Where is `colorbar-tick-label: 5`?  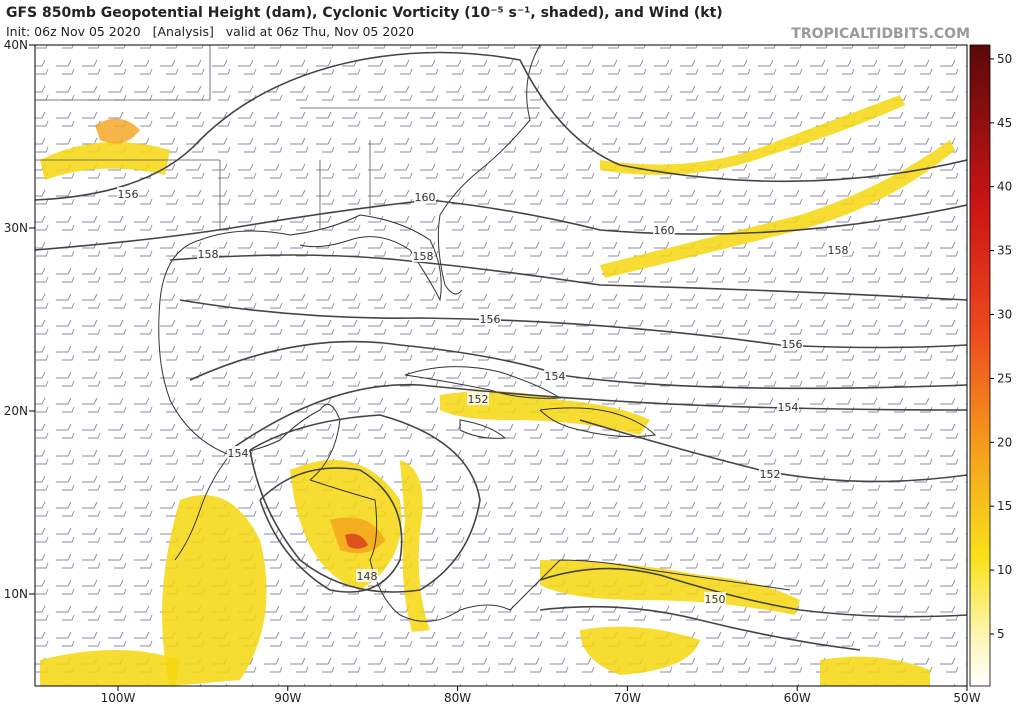
colorbar-tick-label: 5 is located at coordinates (1001, 634).